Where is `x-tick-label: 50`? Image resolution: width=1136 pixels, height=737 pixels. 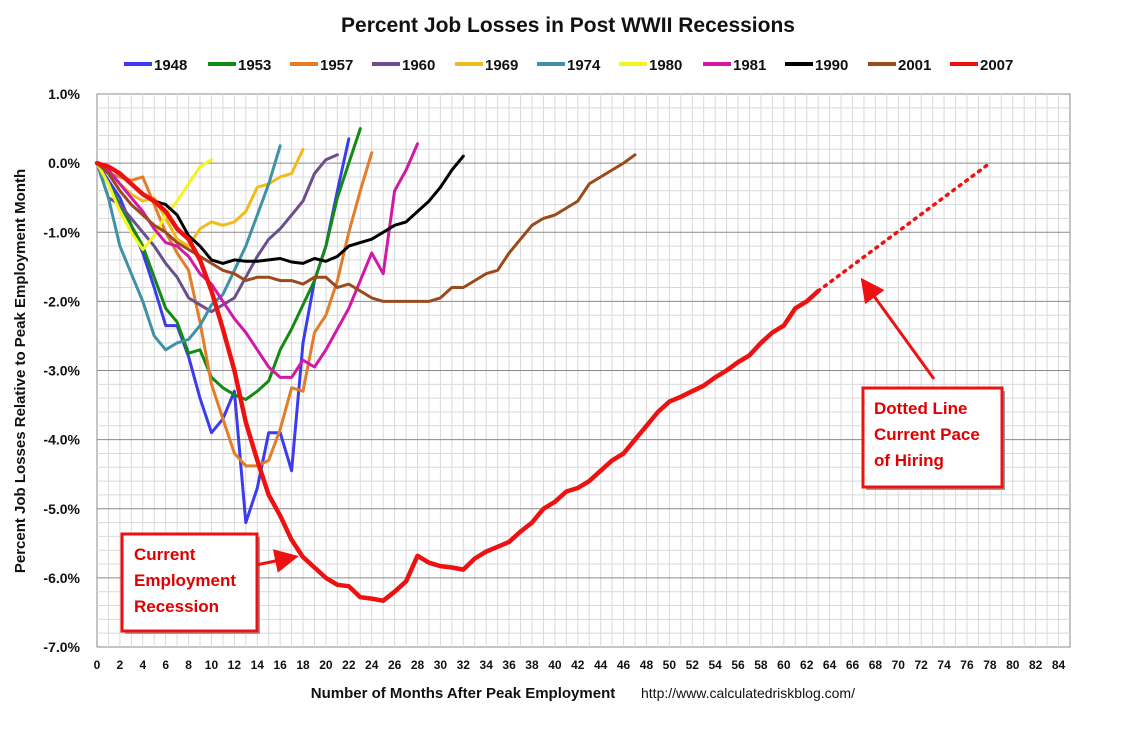 x-tick-label: 50 is located at coordinates (670, 665).